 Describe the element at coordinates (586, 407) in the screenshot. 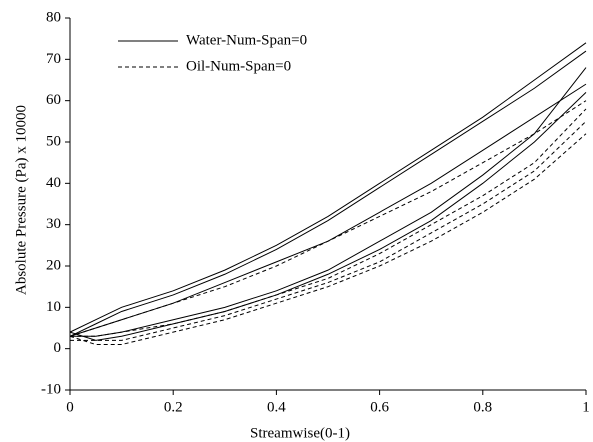

I see `x-tick-label: 1` at that location.